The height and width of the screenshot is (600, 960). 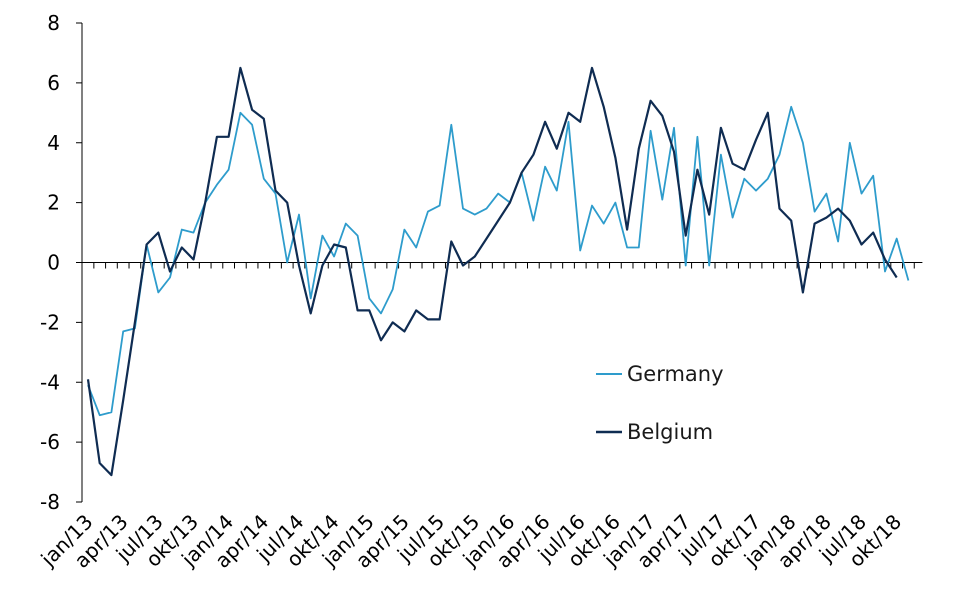 I want to click on legend: Germany Belgium, so click(x=660, y=403).